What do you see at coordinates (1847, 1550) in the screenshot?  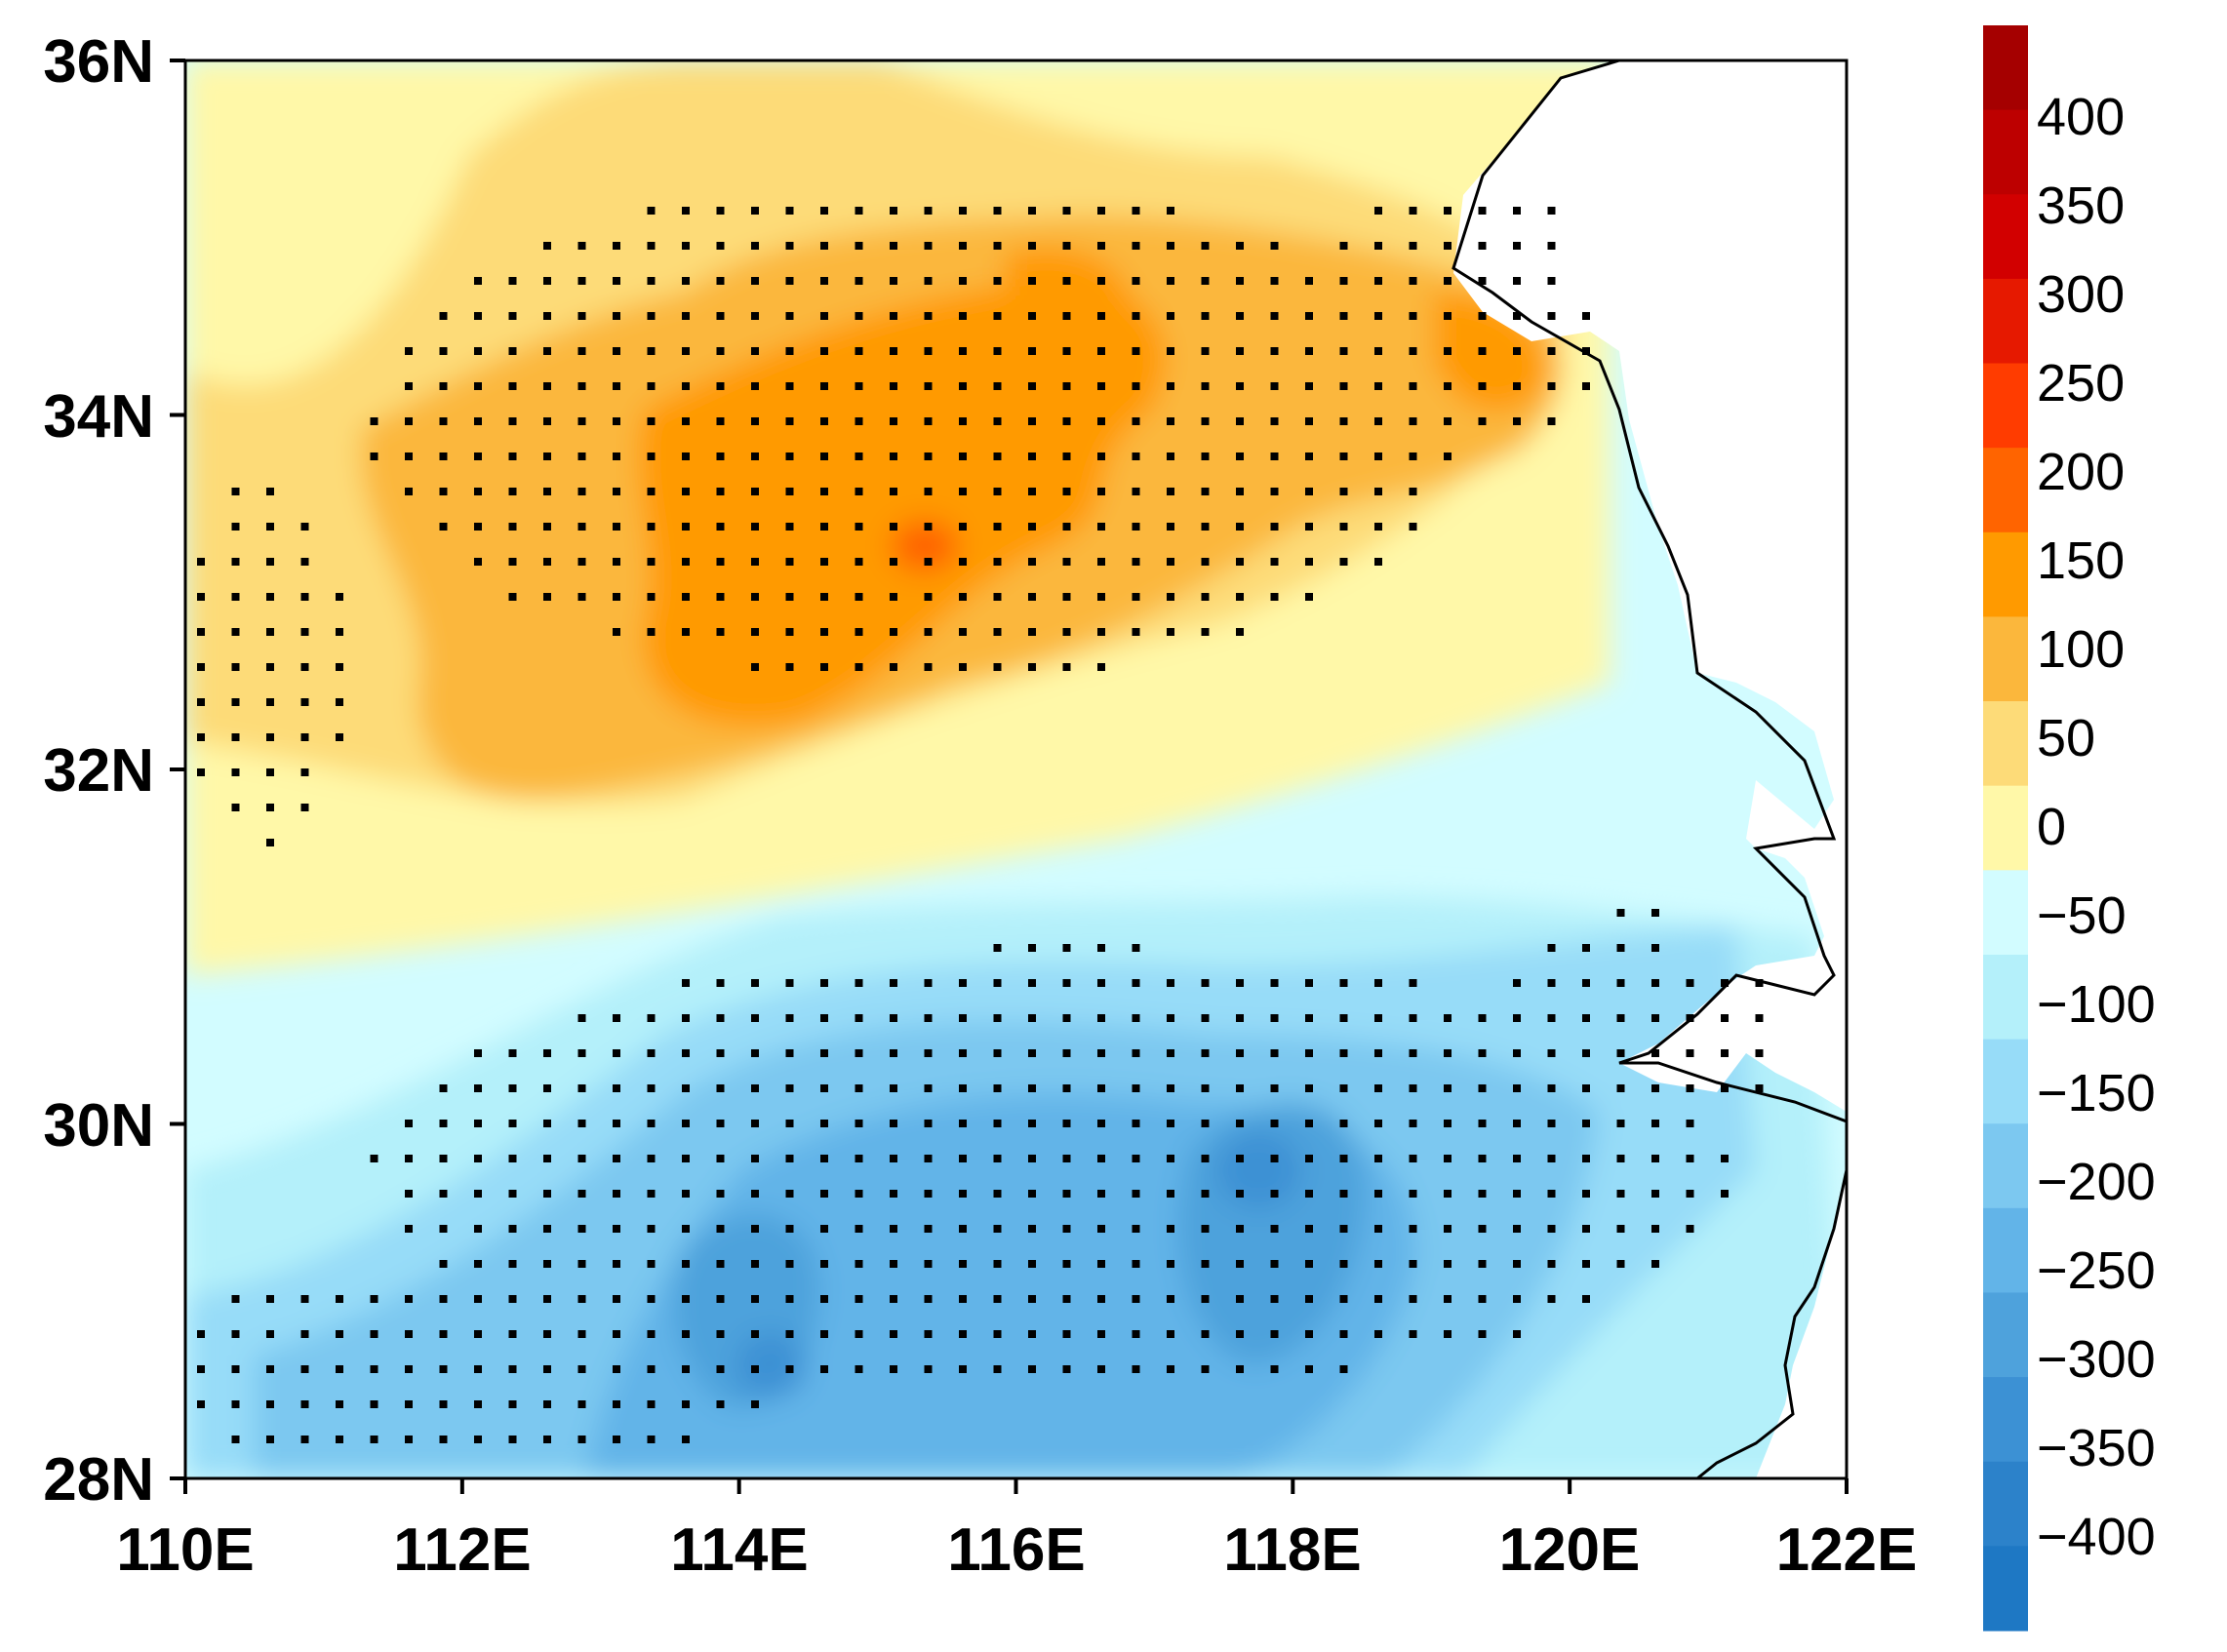 I see `x-tick-label: 122E` at bounding box center [1847, 1550].